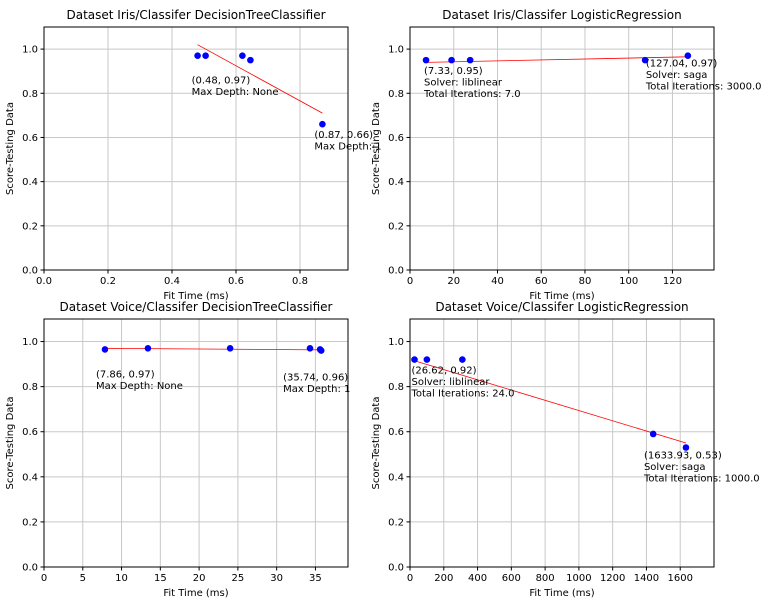 This screenshot has width=768, height=604. I want to click on y-tick-label: 0.0, so click(30, 271).